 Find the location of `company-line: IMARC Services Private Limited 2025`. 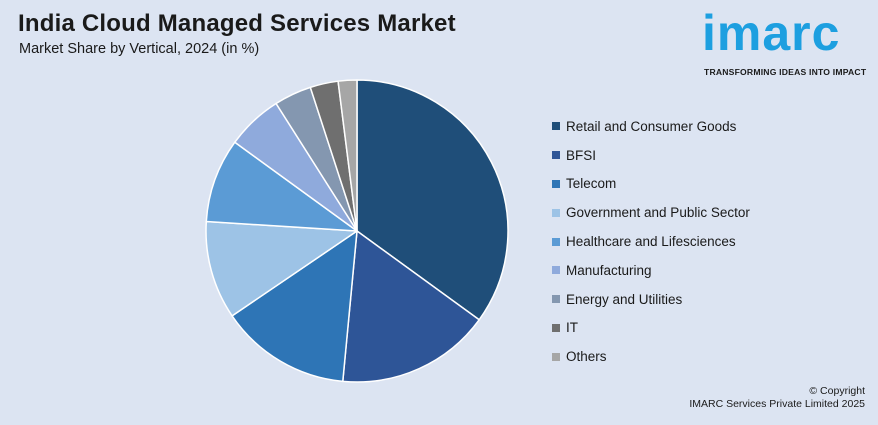

company-line: IMARC Services Private Limited 2025 is located at coordinates (777, 404).